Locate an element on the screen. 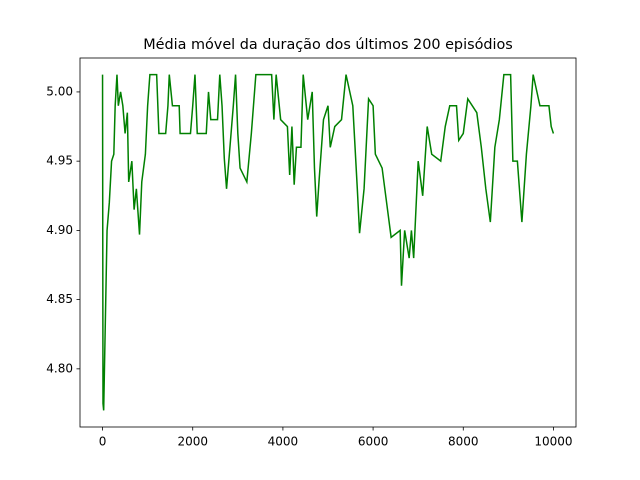  x-tick-label: 0 is located at coordinates (103, 442).